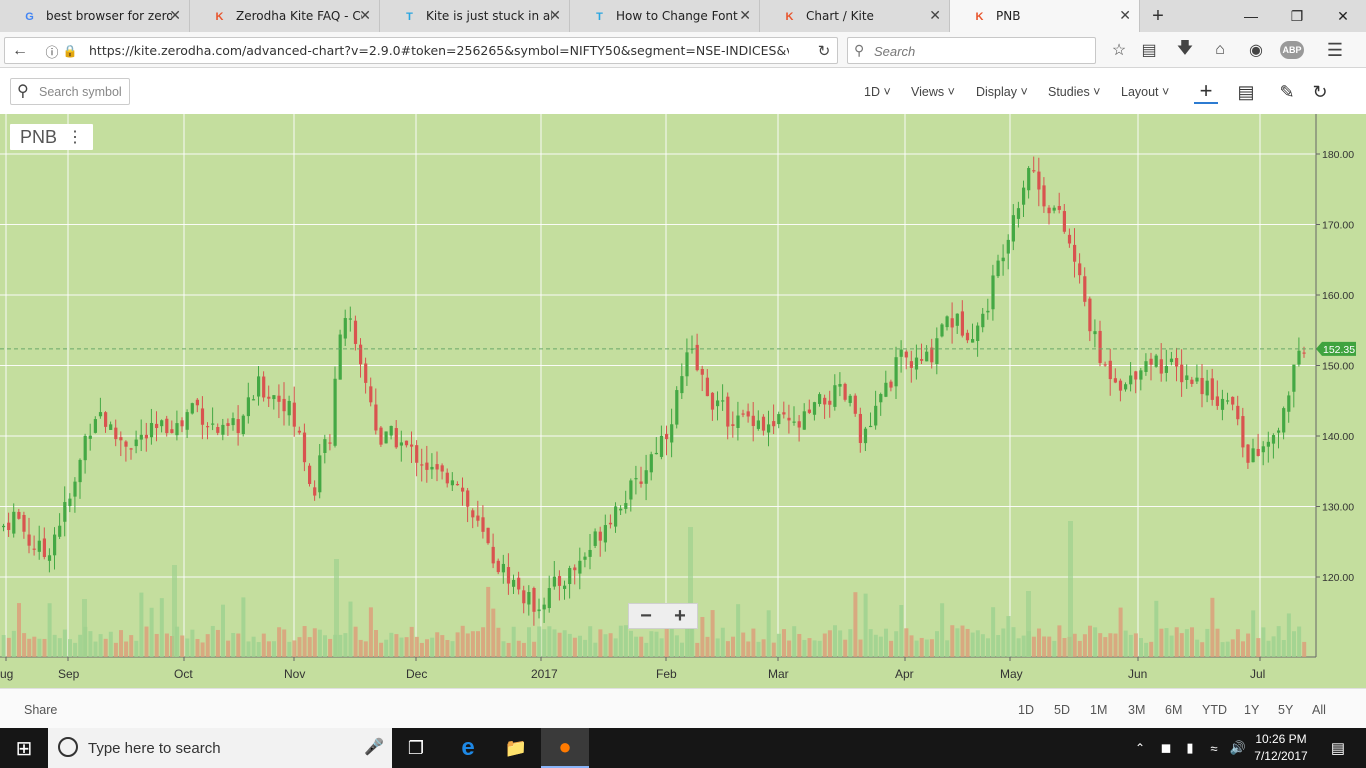 This screenshot has height=768, width=1366. I want to click on network-tray-icon: ◼, so click(1166, 747).